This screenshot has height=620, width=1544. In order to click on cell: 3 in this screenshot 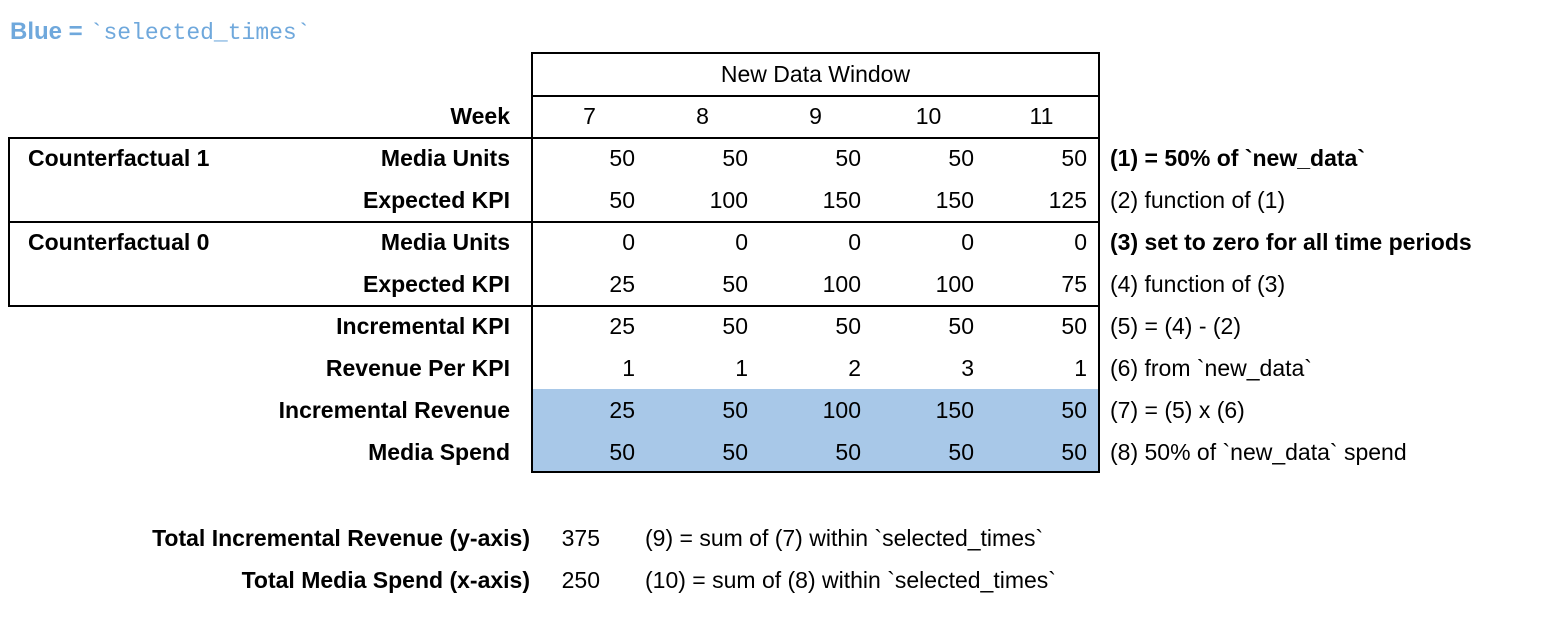, I will do `click(967, 368)`.